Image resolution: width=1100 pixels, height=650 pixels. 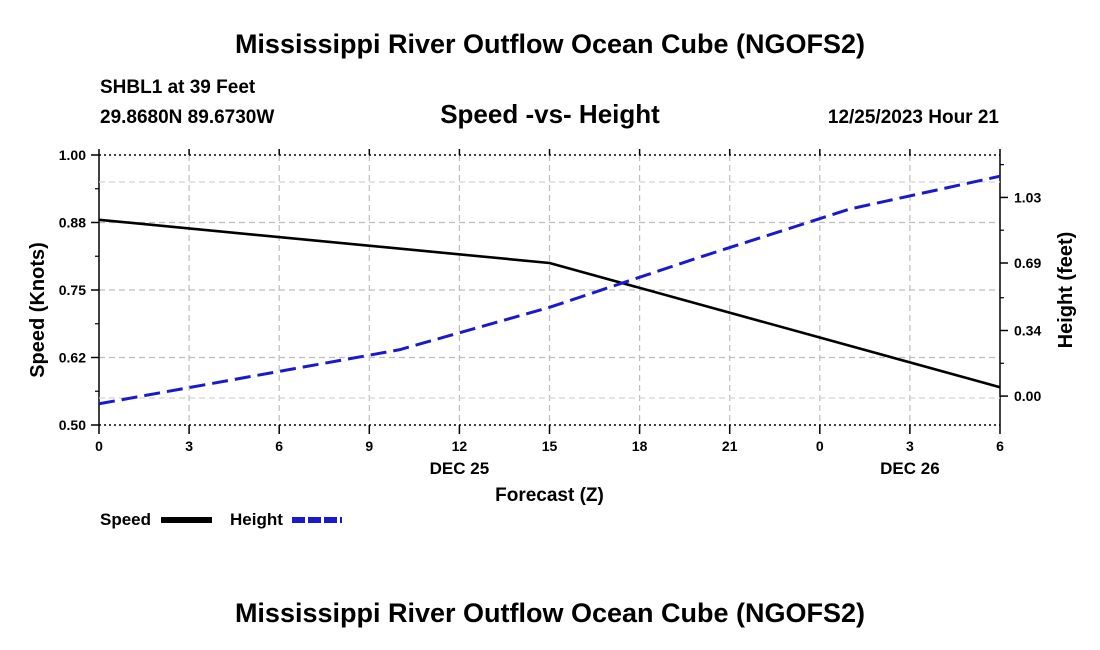 What do you see at coordinates (730, 446) in the screenshot?
I see `x-tick-label: 21` at bounding box center [730, 446].